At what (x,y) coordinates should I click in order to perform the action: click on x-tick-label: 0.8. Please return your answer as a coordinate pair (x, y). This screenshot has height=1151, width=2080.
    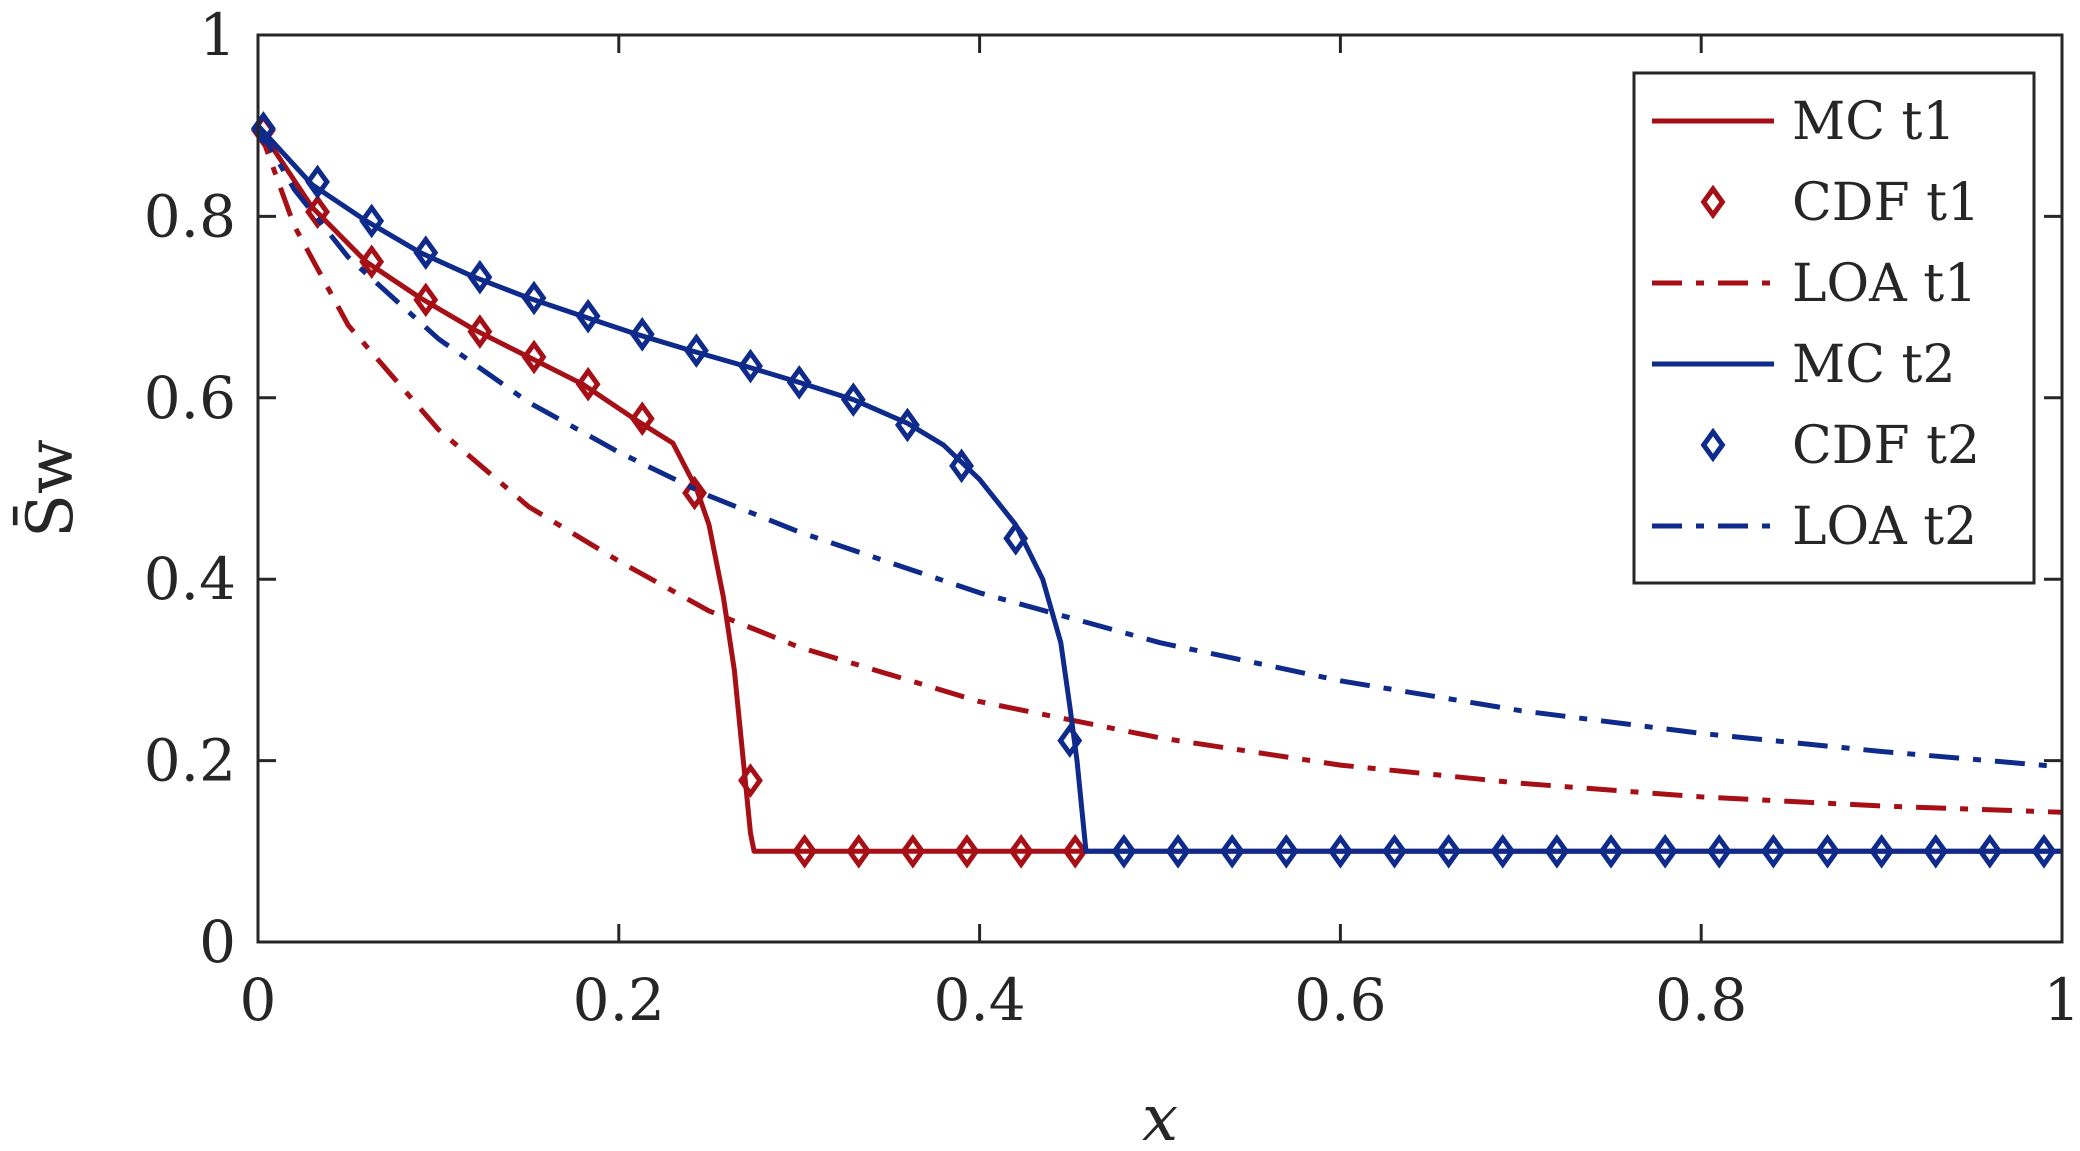
    Looking at the image, I should click on (1701, 1000).